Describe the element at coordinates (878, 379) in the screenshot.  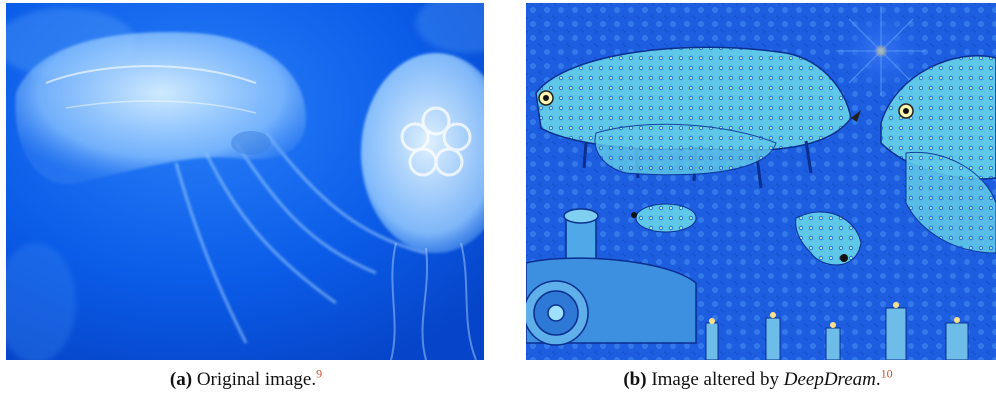
I see `panel-b-caption-suffix: .` at that location.